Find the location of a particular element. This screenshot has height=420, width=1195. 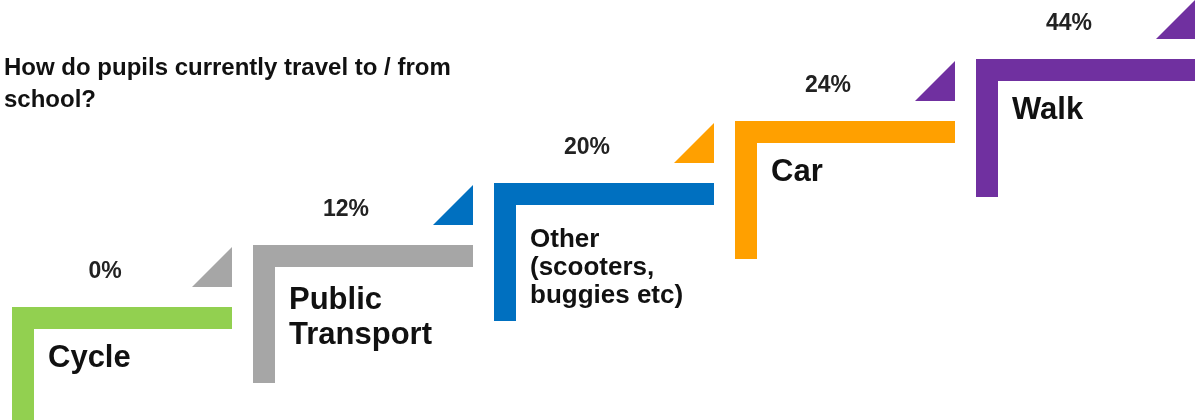

category-label: Other (scooters, buggies etc) is located at coordinates (607, 266).